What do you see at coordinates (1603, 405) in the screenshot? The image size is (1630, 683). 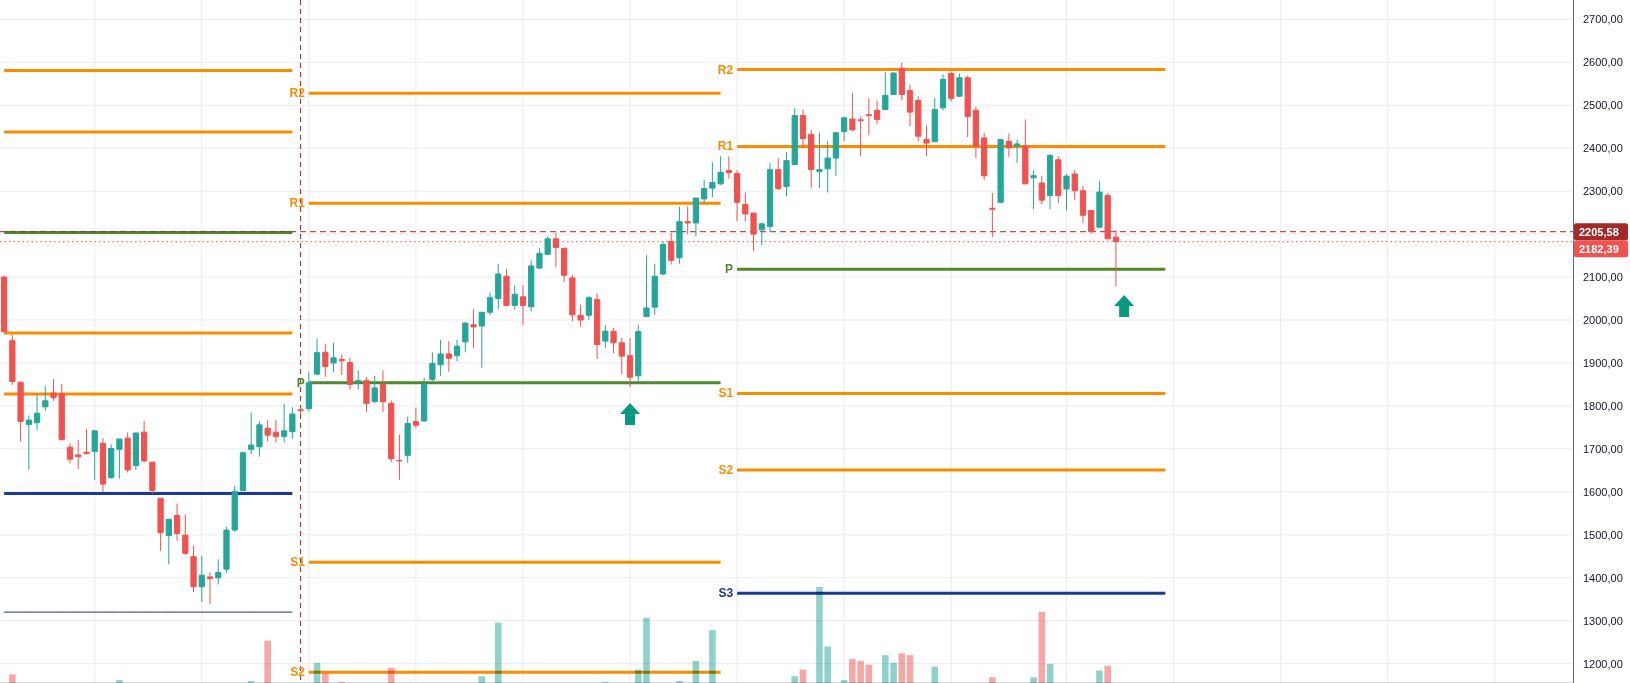 I see `y-tick-label: 1800,00` at bounding box center [1603, 405].